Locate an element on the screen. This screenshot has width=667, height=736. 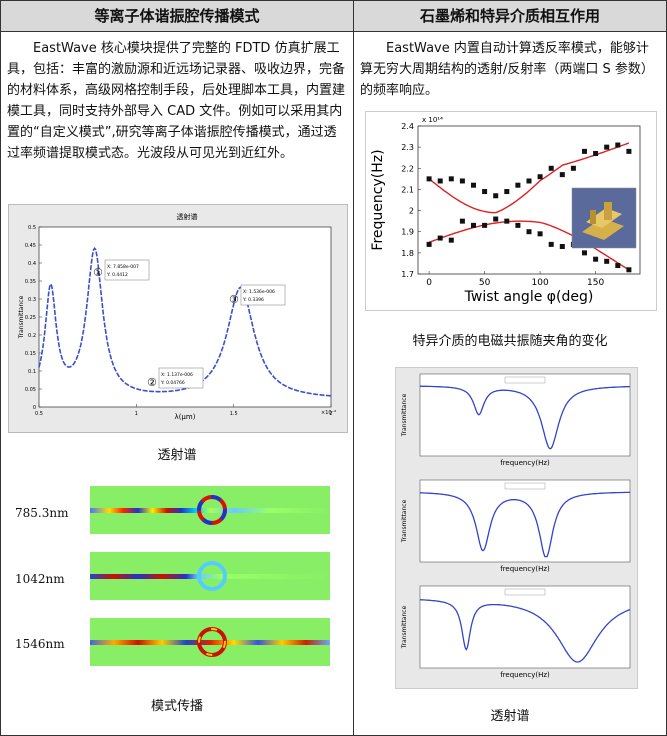
right-header: 石墨烯和特异介质相互作用 is located at coordinates (510, 16).